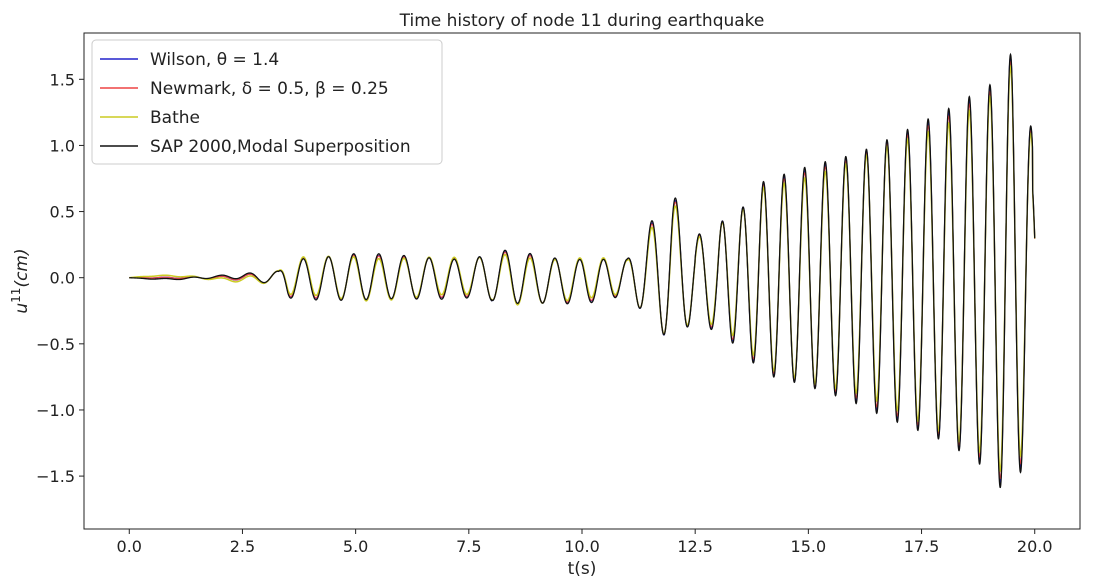 The width and height of the screenshot is (1099, 582). I want to click on x-tick-label: 17.5, so click(922, 546).